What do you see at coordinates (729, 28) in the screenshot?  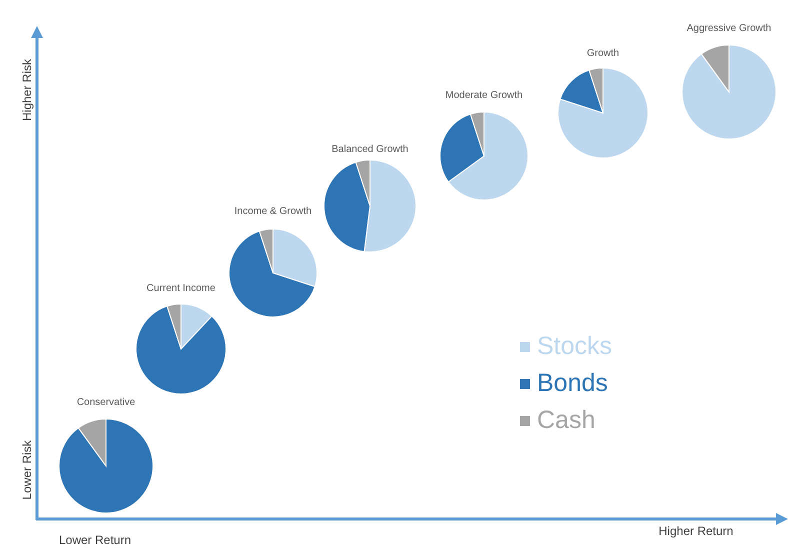 I see `chart-title: Aggressive Growth` at bounding box center [729, 28].